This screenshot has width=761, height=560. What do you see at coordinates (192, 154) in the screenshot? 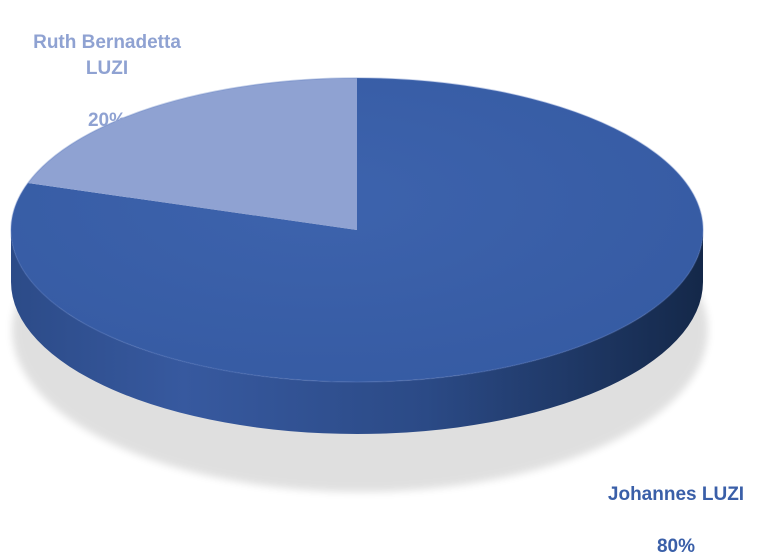
I see `slice-ruth` at bounding box center [192, 154].